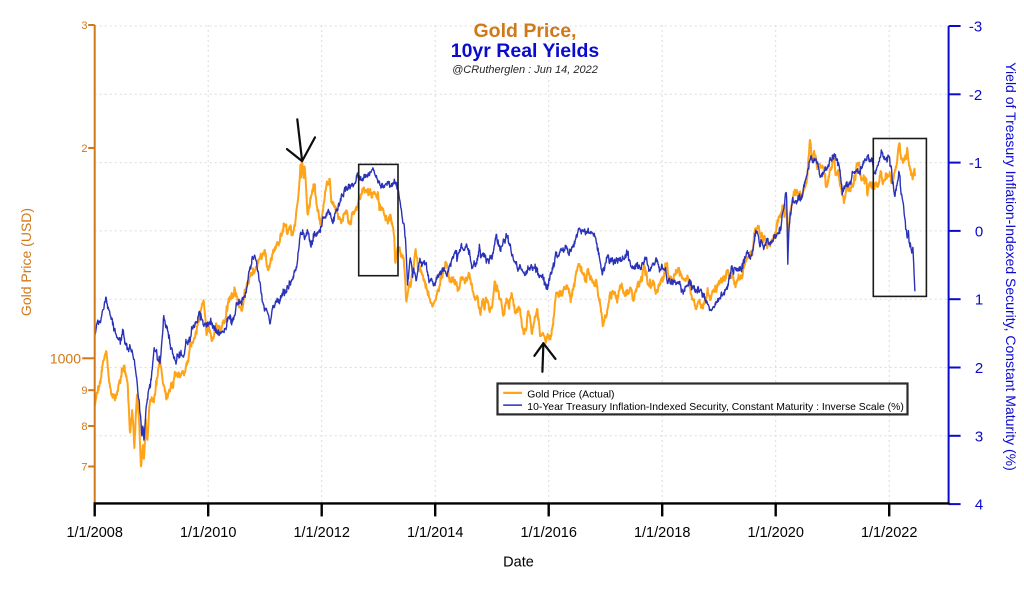  What do you see at coordinates (979, 300) in the screenshot?
I see `svg-text: 1` at bounding box center [979, 300].